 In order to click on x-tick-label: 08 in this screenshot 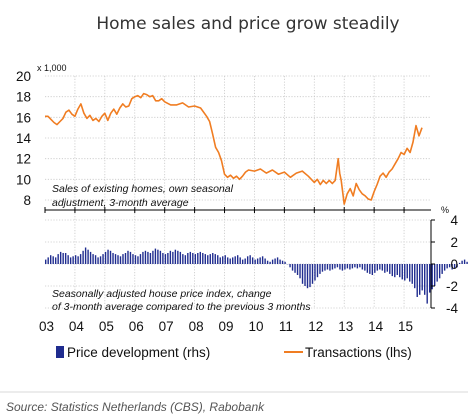, I will do `click(196, 326)`.